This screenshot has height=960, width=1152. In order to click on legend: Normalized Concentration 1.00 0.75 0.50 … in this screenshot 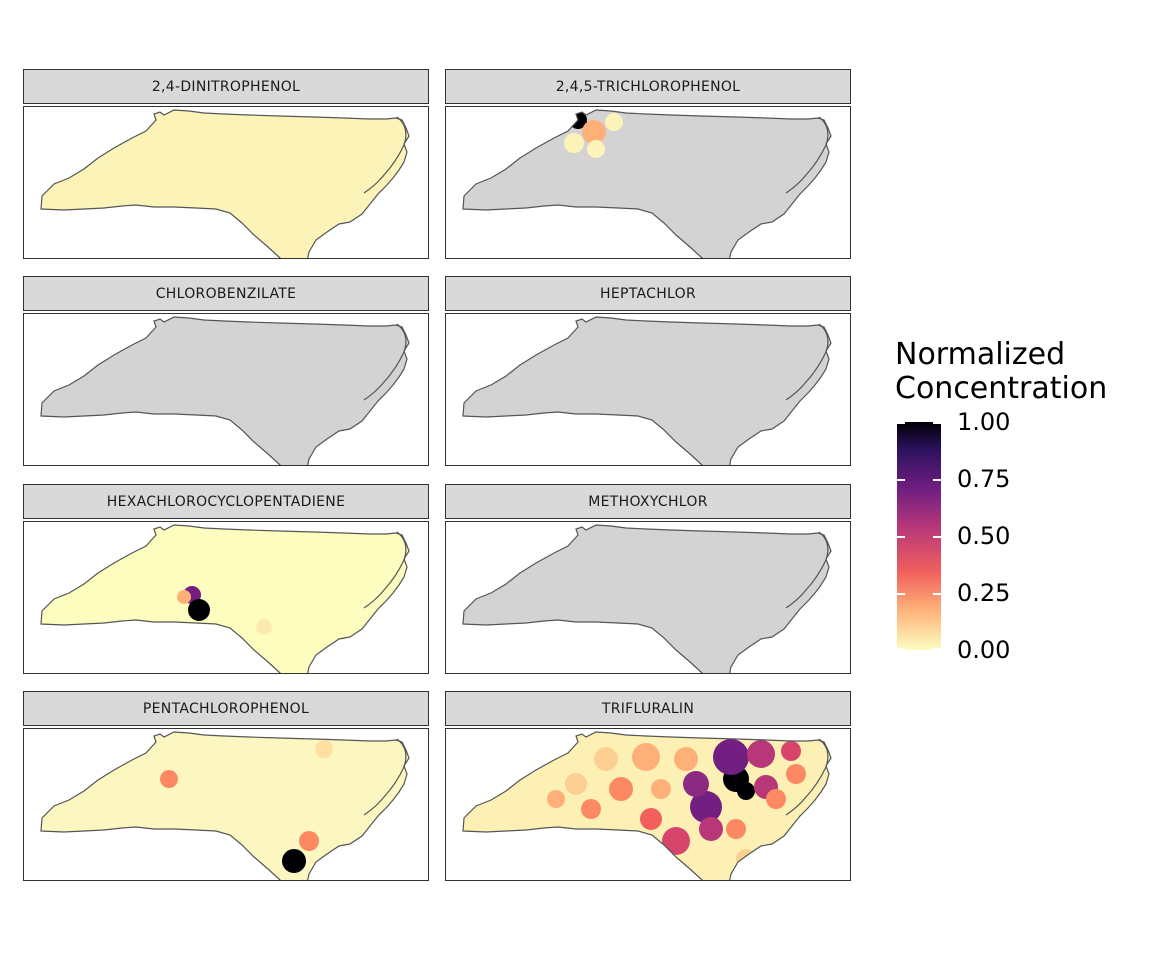, I will do `click(1001, 501)`.